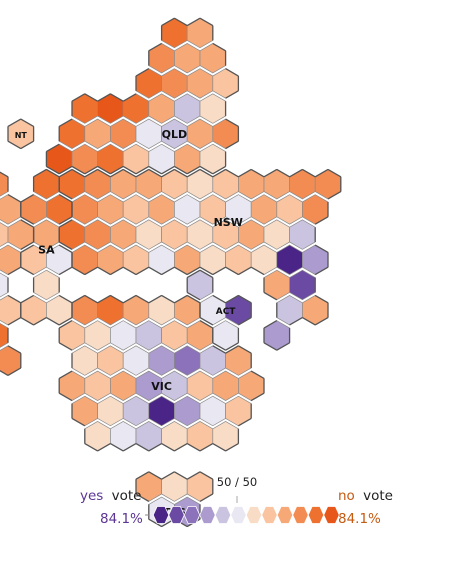  What do you see at coordinates (161, 386) in the screenshot?
I see `state-label-vic: VIC` at bounding box center [161, 386].